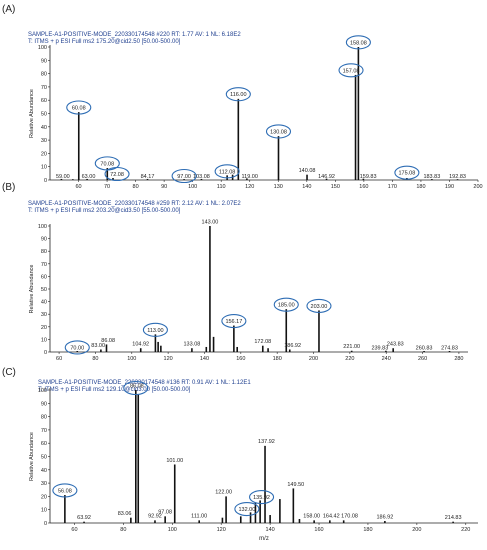 This screenshot has width=487, height=550. I want to click on peak-label: 83.06, so click(125, 514).